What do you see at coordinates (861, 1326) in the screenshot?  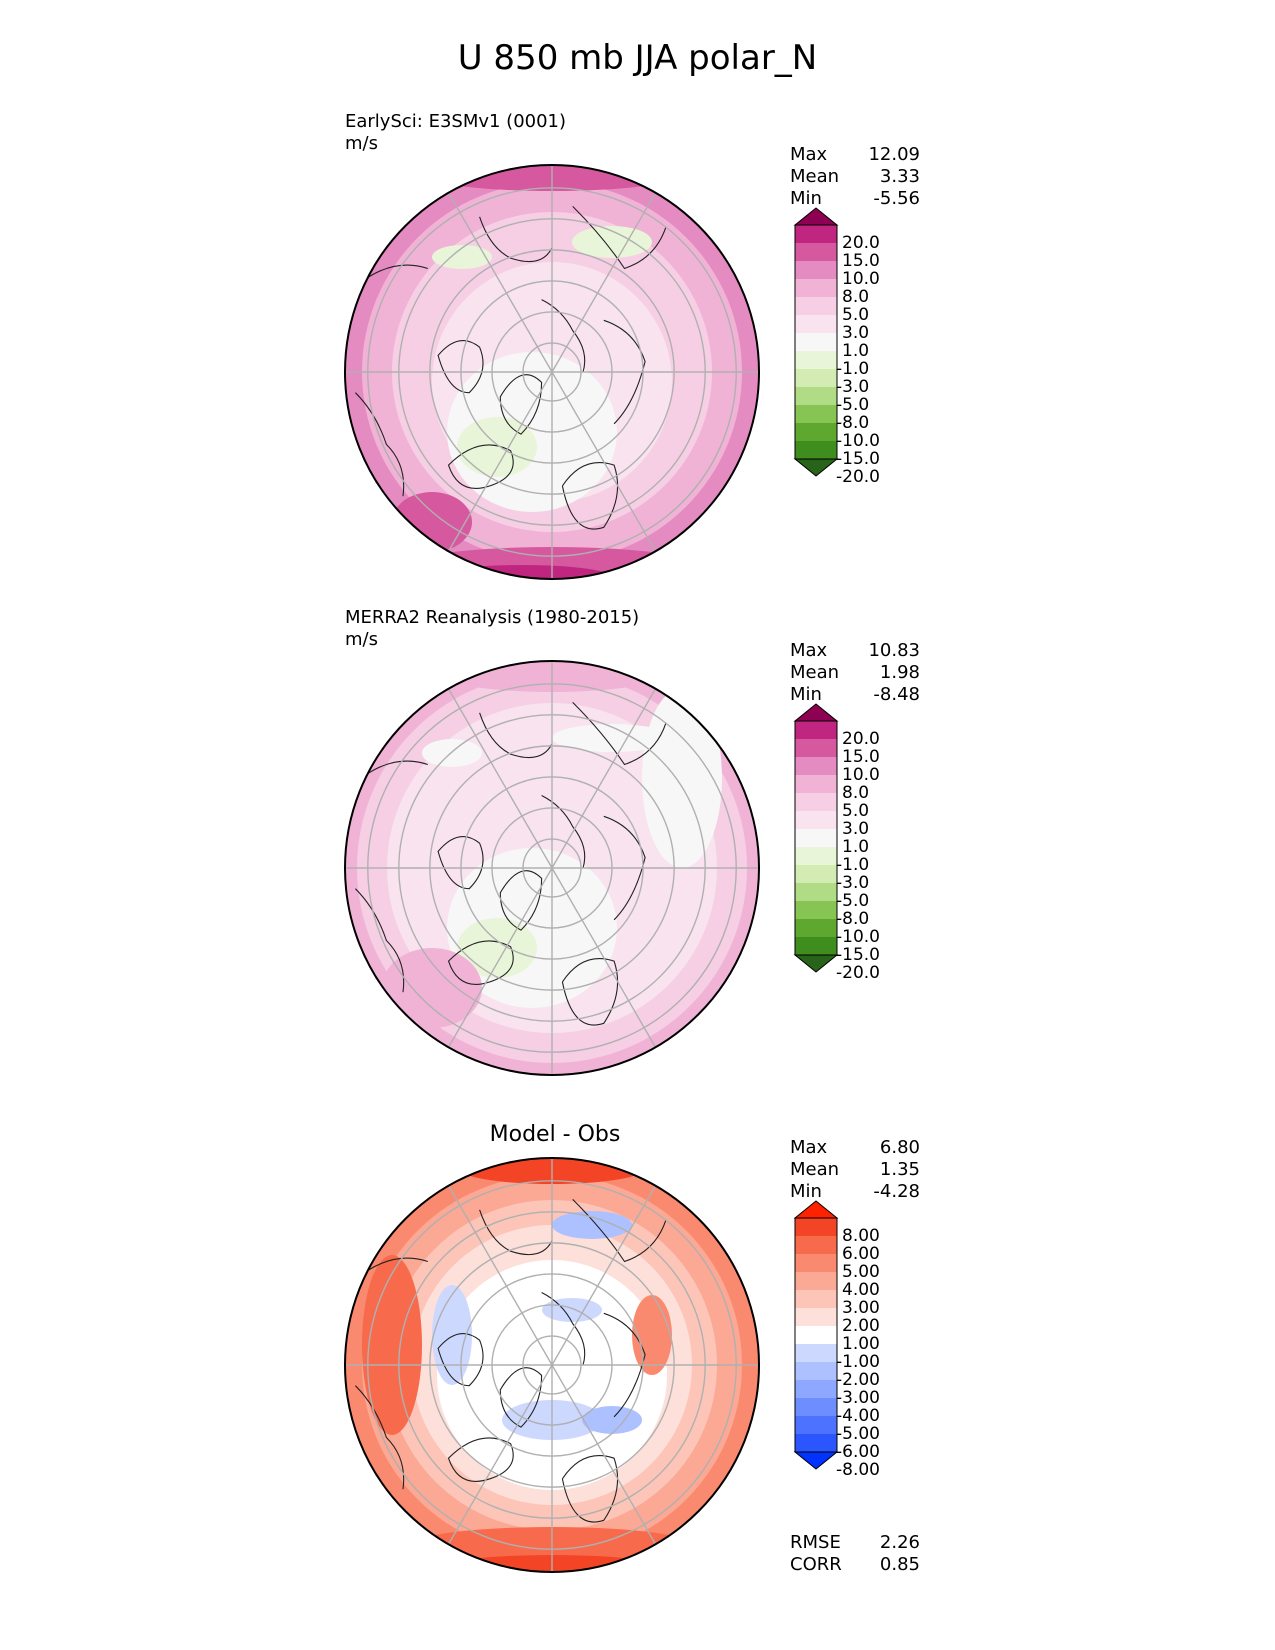 I see `colorbar-tick-label: 2.00` at bounding box center [861, 1326].